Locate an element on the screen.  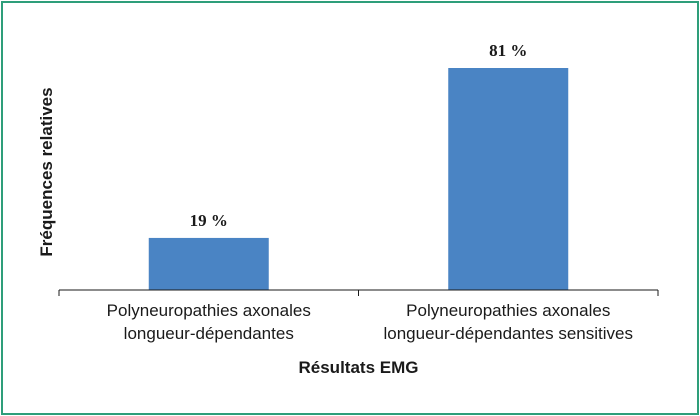
data-label-2: 81 % is located at coordinates (508, 50).